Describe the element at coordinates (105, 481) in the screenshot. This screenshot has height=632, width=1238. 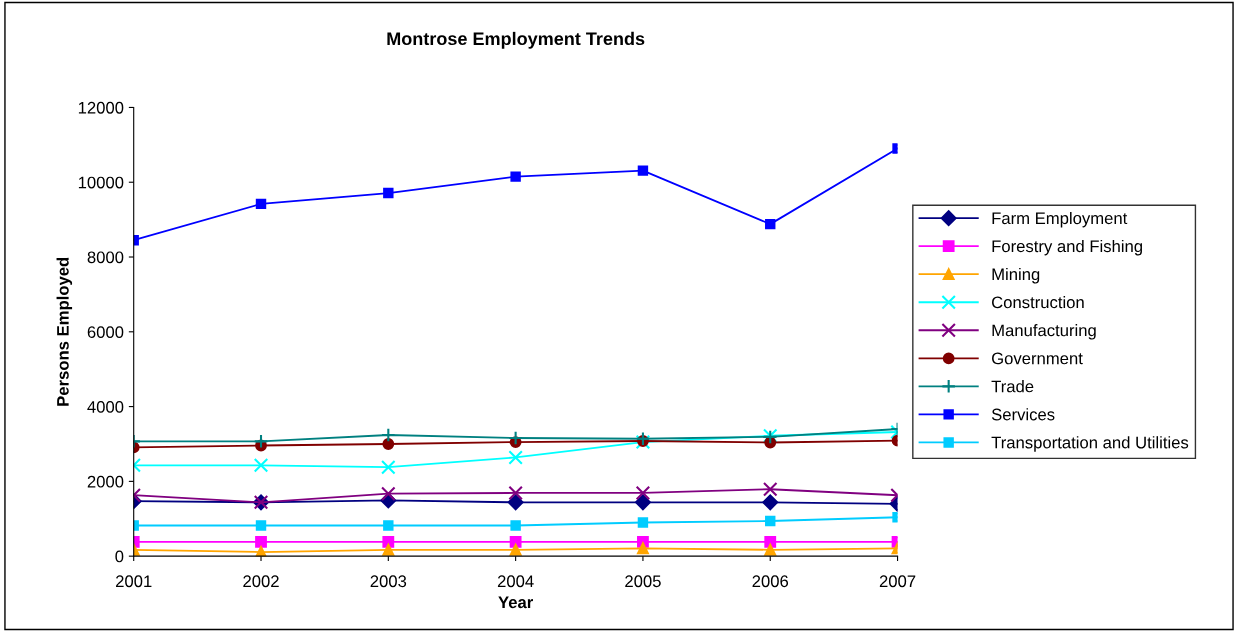
I see `y-tick-label: 2000` at that location.